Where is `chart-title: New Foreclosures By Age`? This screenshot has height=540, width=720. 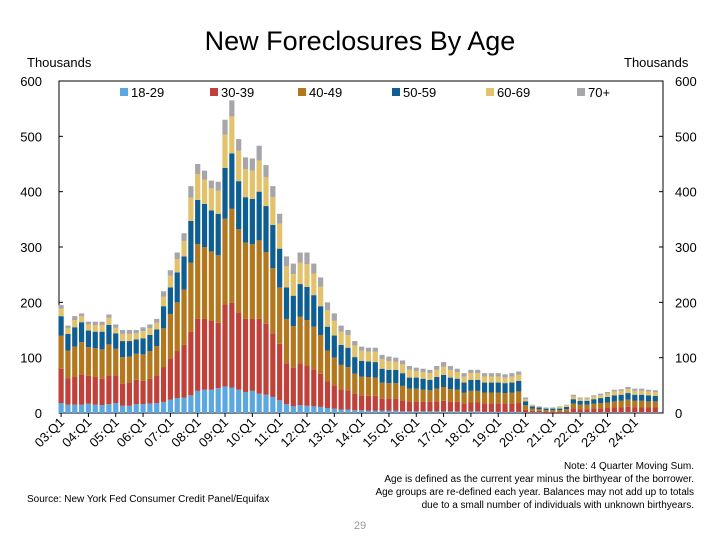
chart-title: New Foreclosures By Age is located at coordinates (360, 41).